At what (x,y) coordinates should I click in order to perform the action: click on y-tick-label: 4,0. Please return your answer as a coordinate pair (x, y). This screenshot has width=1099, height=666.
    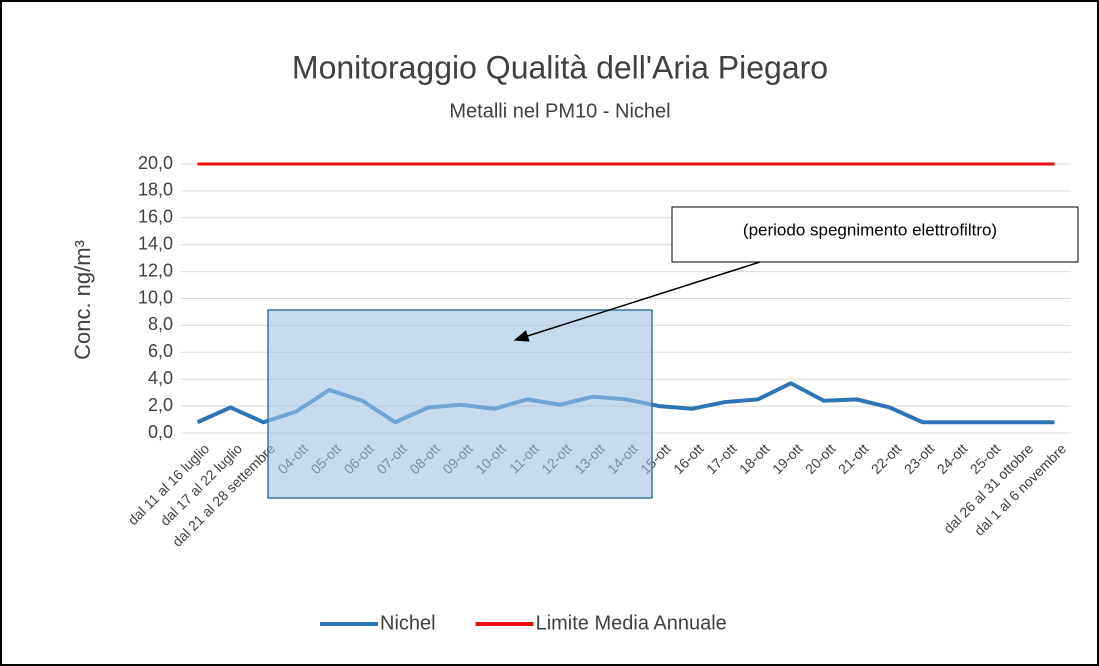
    Looking at the image, I should click on (160, 378).